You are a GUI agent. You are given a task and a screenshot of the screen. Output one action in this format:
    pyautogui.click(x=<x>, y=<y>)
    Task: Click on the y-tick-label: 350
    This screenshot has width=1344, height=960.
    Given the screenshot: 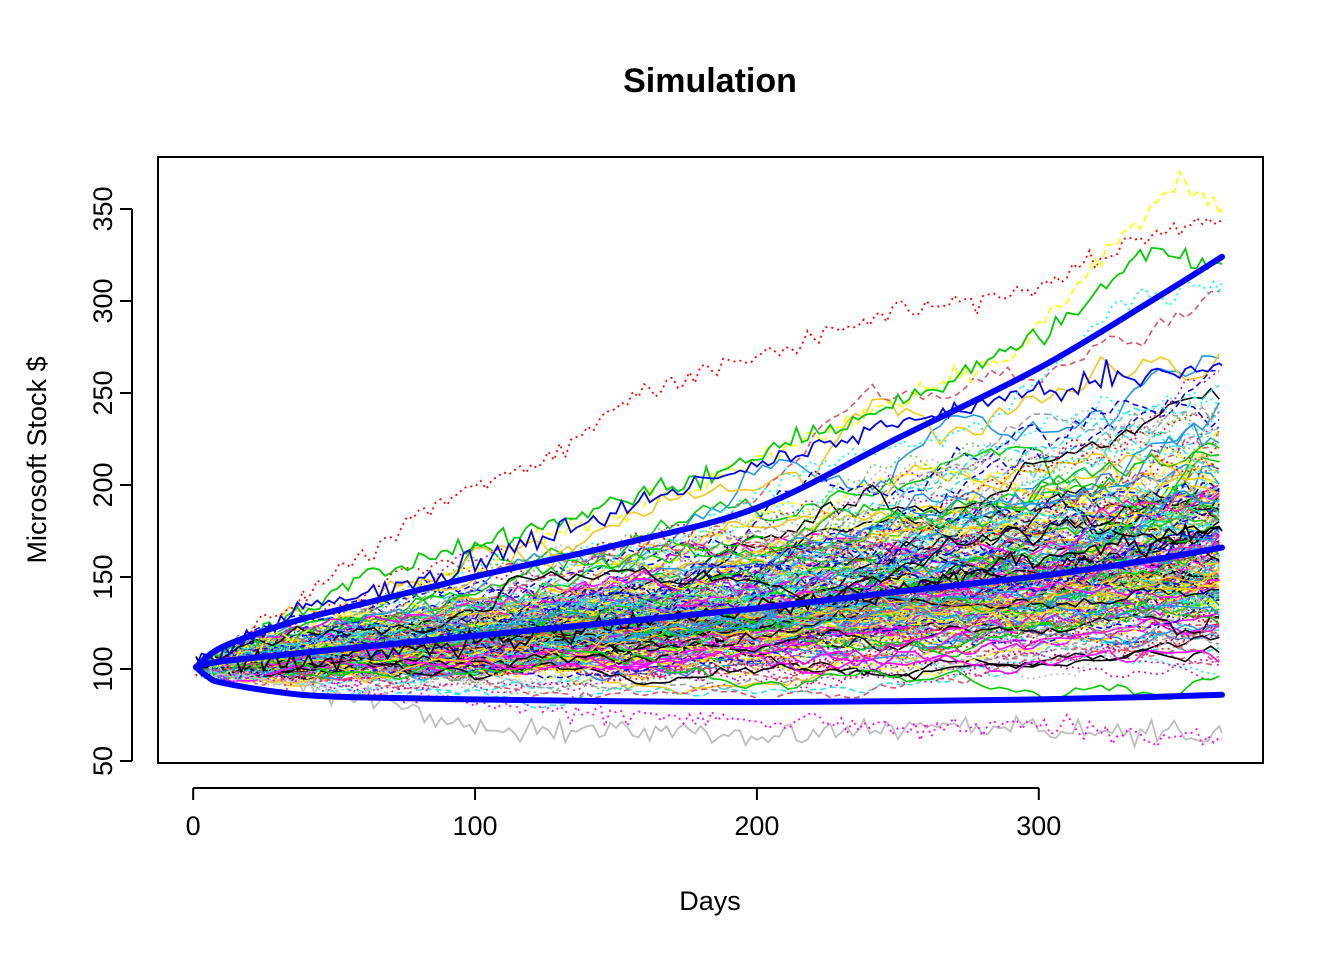 What is the action you would take?
    pyautogui.click(x=103, y=208)
    